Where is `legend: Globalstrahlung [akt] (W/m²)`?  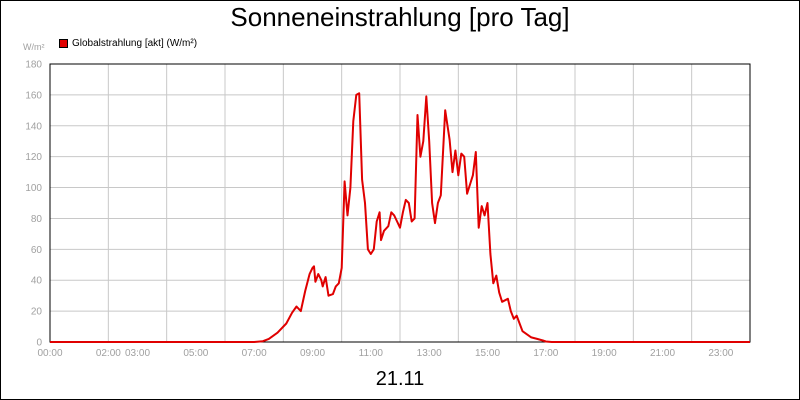 legend: Globalstrahlung [akt] (W/m²) is located at coordinates (128, 43).